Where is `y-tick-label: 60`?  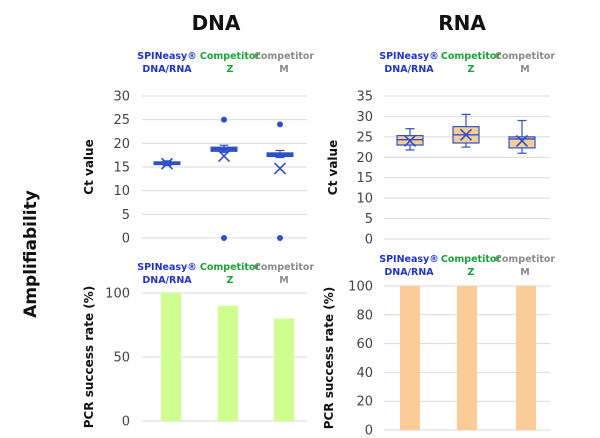
y-tick-label: 60 is located at coordinates (364, 344).